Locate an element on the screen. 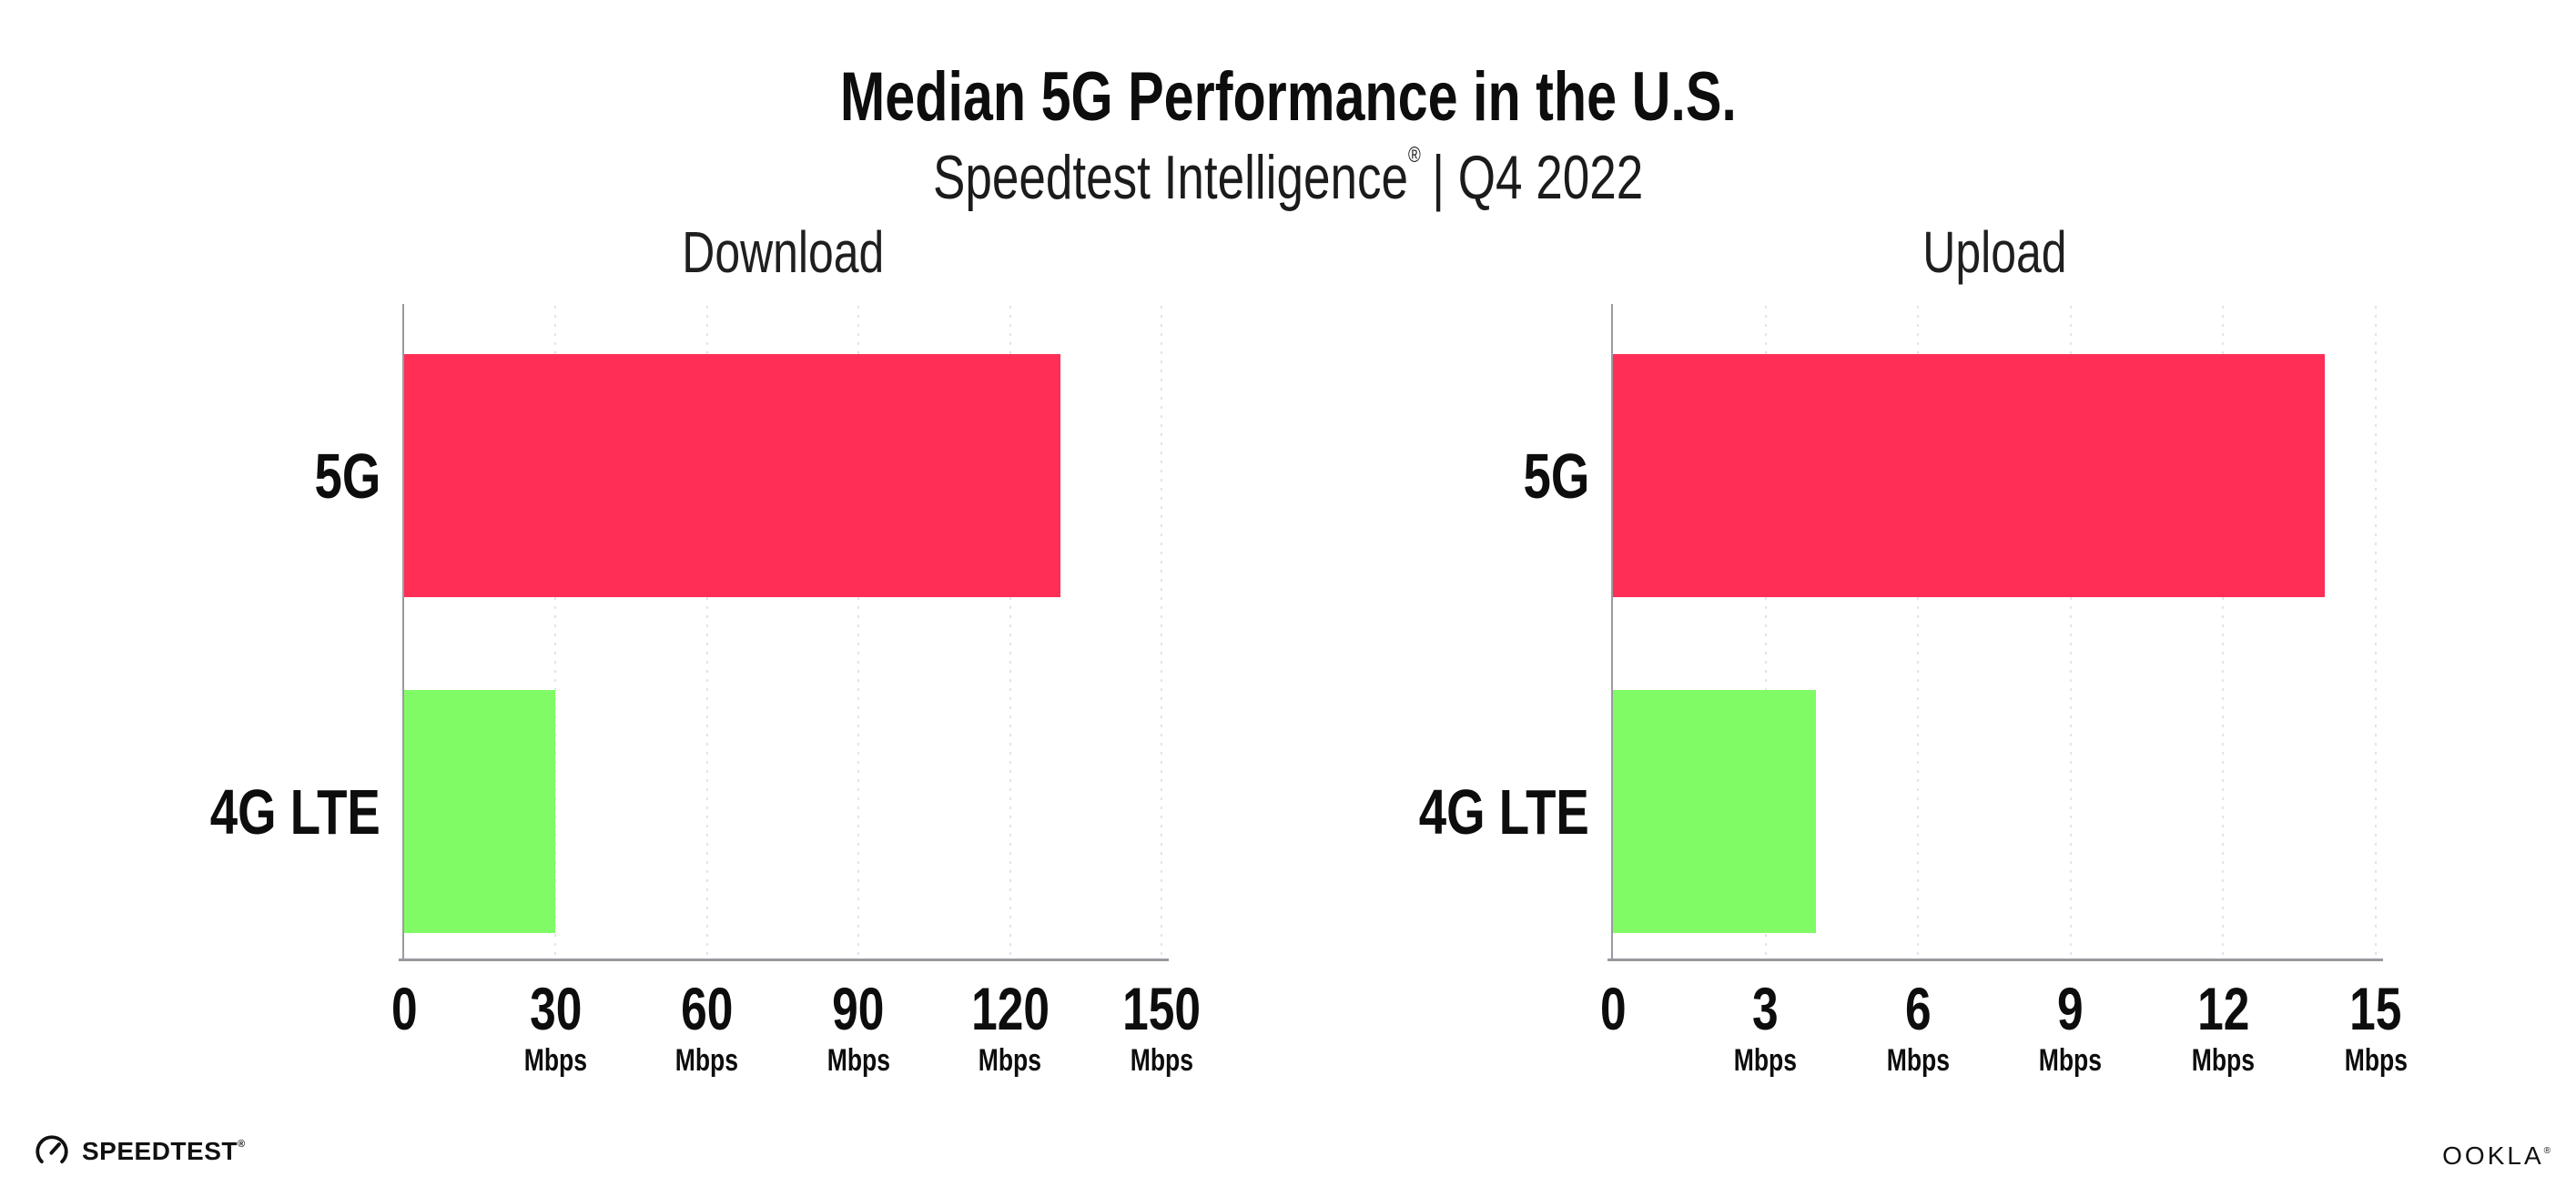 The width and height of the screenshot is (2576, 1197). category-label-4g-lte-download: 4G LTE is located at coordinates (271, 811).